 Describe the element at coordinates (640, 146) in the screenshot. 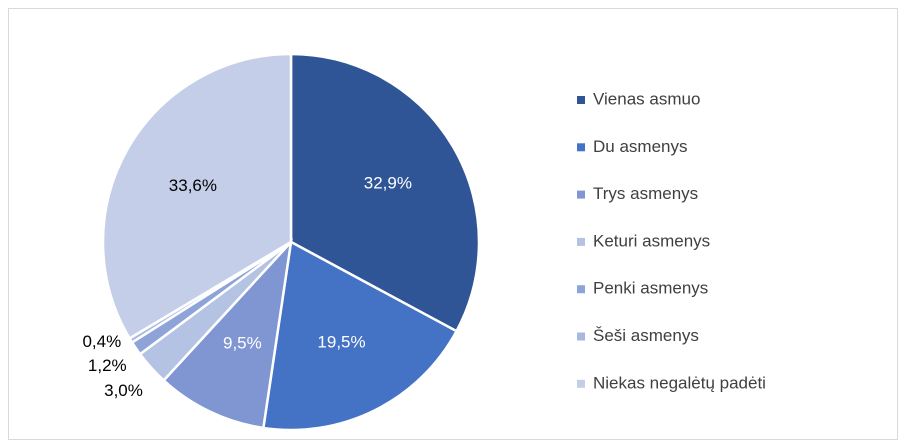

I see `legend-label: Du asmenys` at that location.